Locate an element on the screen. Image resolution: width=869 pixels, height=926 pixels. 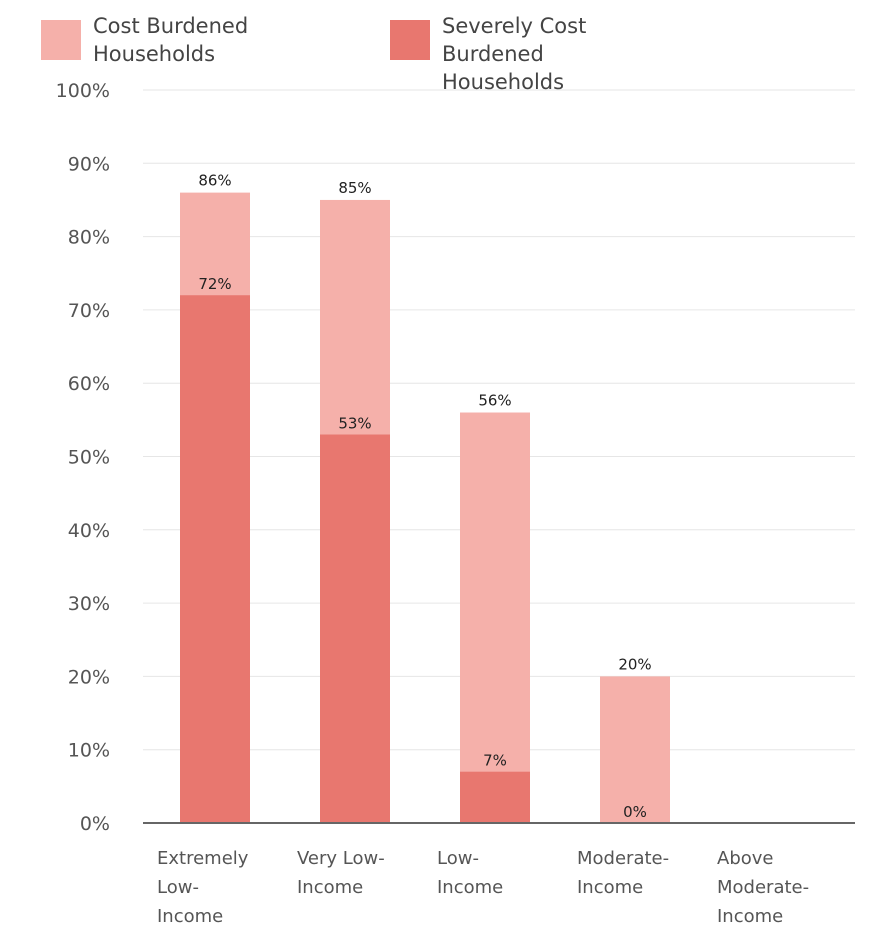
data-label-severely-cost-burdened: 72% is located at coordinates (214, 284).